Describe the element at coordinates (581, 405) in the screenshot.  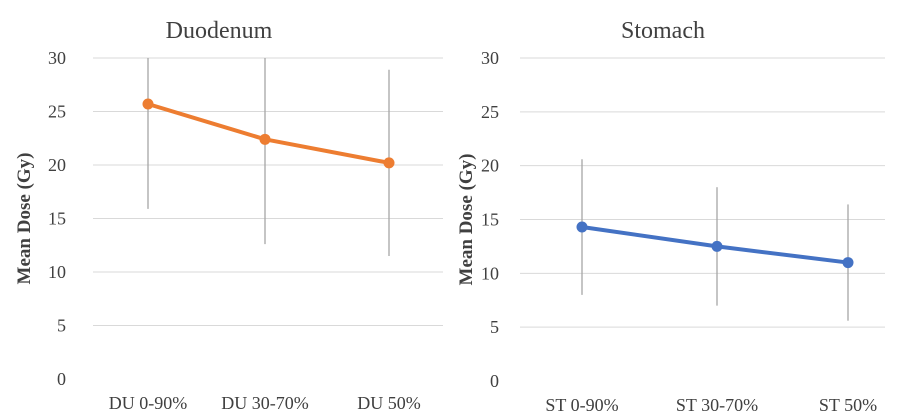
I see `stomach-x-category-label: ST 0-90%` at that location.